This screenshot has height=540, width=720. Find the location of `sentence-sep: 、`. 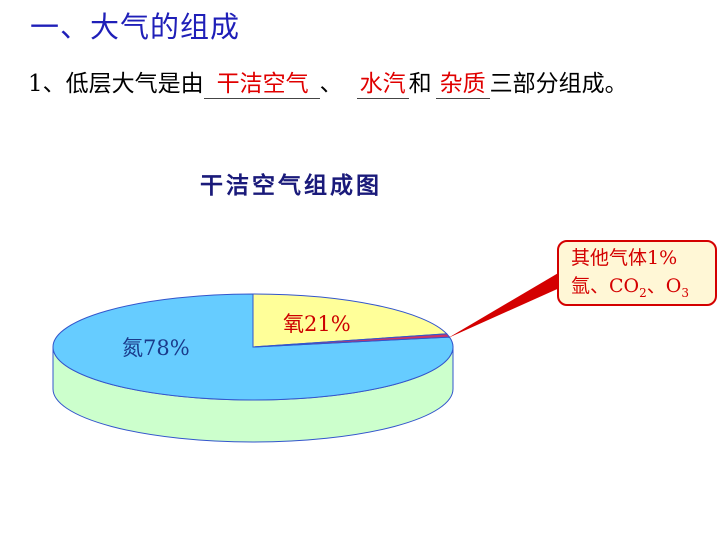

sentence-sep: 、 is located at coordinates (331, 84).